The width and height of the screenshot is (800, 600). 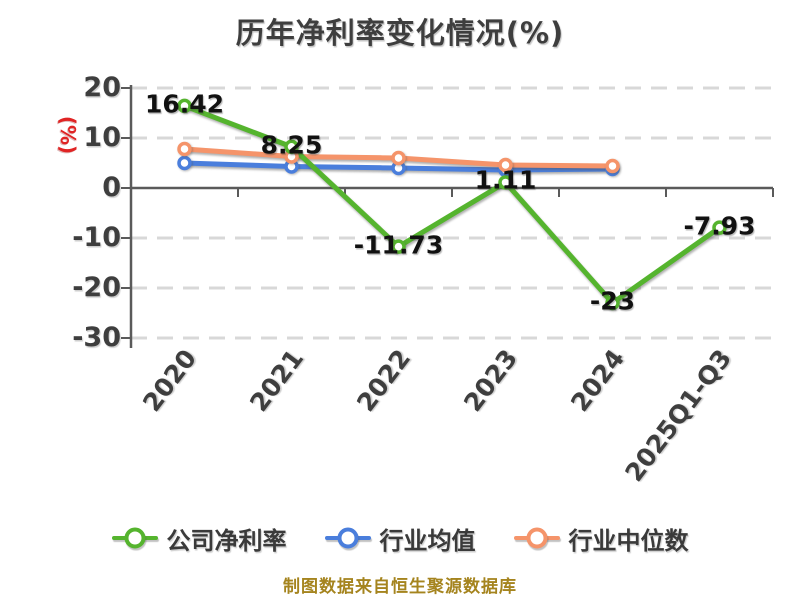 I want to click on data-label-2024: -23, so click(x=612, y=301).